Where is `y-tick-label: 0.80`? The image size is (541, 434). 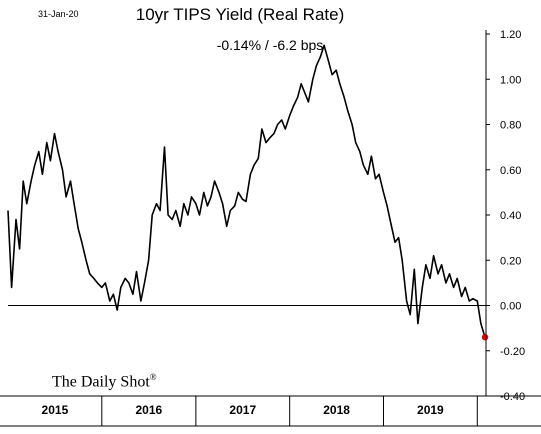
y-tick-label: 0.80 is located at coordinates (510, 126).